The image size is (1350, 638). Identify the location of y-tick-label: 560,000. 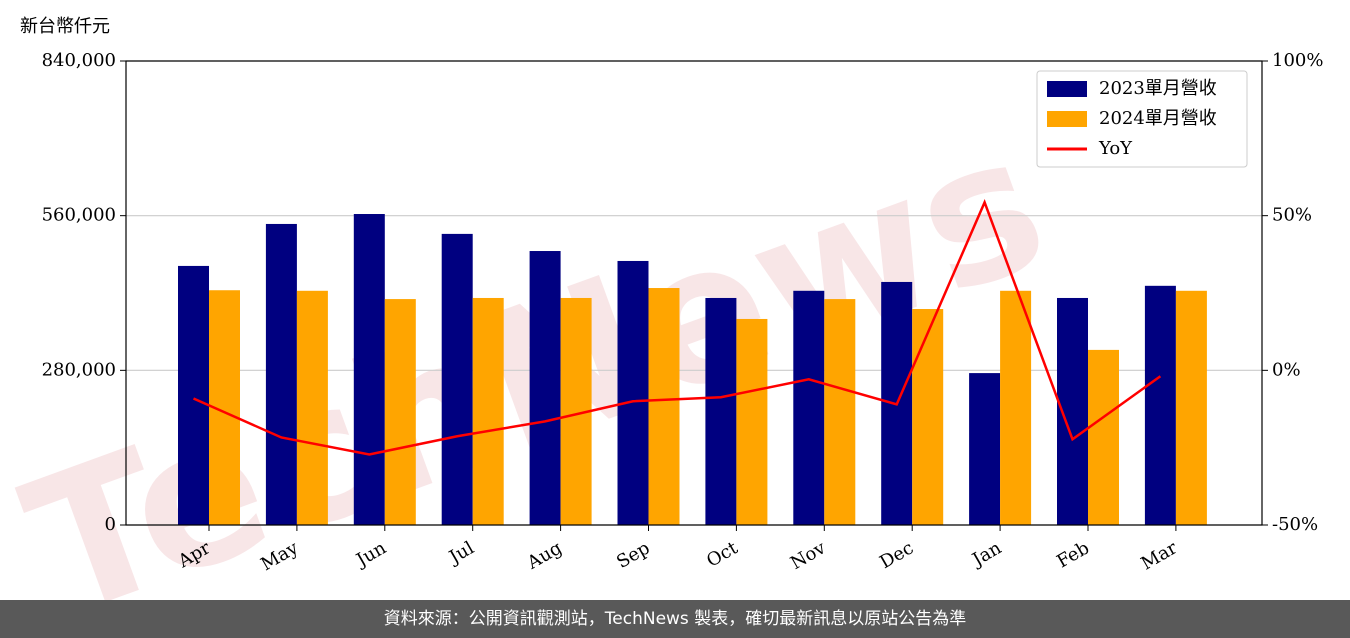
(79, 215).